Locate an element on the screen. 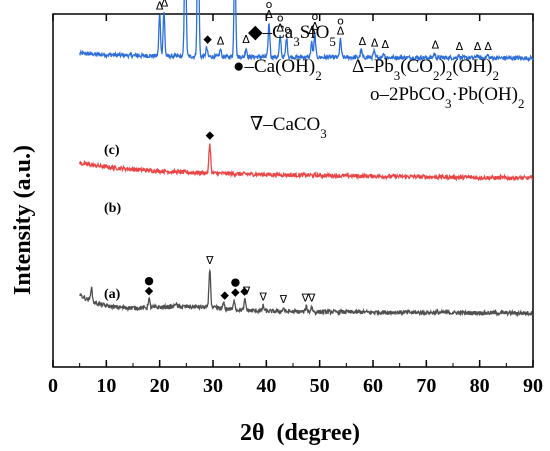  series-line-c is located at coordinates (306, 31).